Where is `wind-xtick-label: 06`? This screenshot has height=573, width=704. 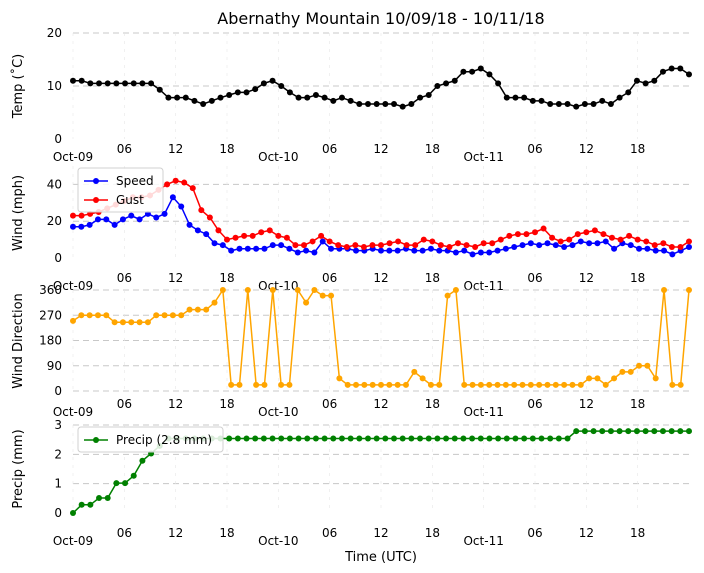
wind-xtick-label: 06 is located at coordinates (329, 278).